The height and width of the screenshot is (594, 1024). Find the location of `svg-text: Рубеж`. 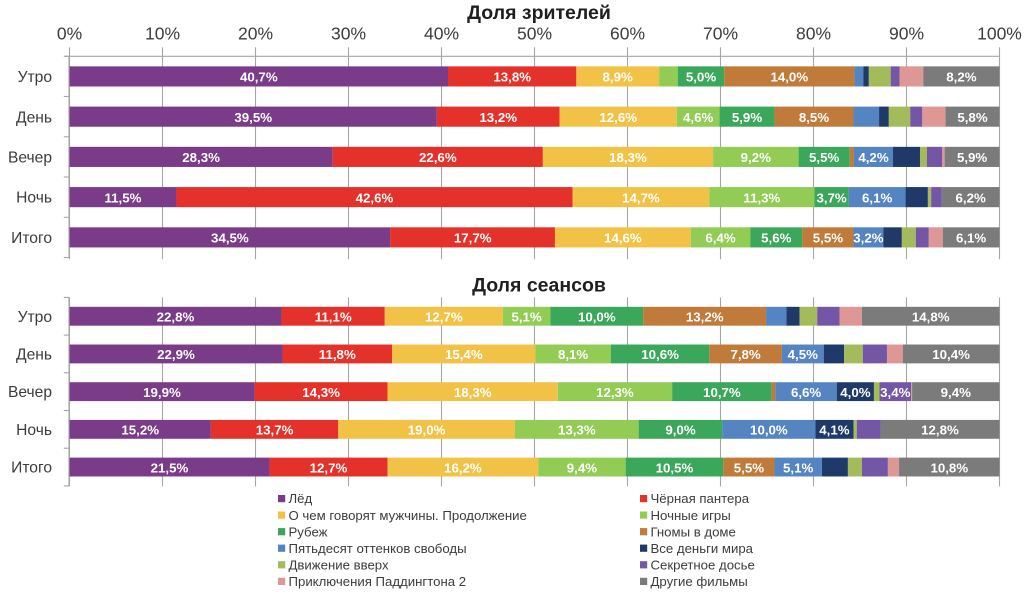

svg-text: Рубеж is located at coordinates (308, 531).